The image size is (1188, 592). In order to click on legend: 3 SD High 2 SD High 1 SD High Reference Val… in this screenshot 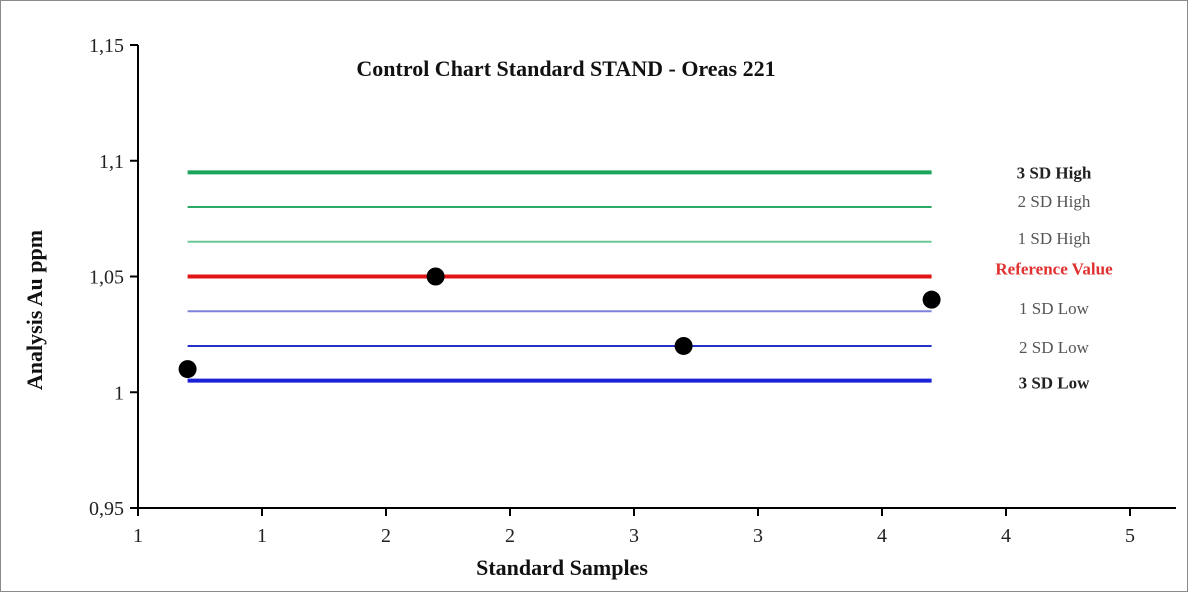, I will do `click(1054, 277)`.